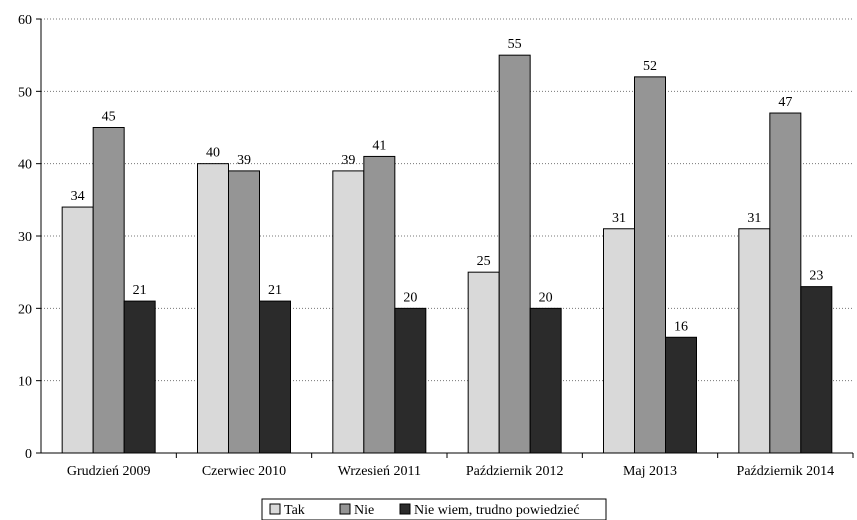 This screenshot has height=520, width=857. What do you see at coordinates (25, 20) in the screenshot?
I see `y-tick-label: 60` at bounding box center [25, 20].